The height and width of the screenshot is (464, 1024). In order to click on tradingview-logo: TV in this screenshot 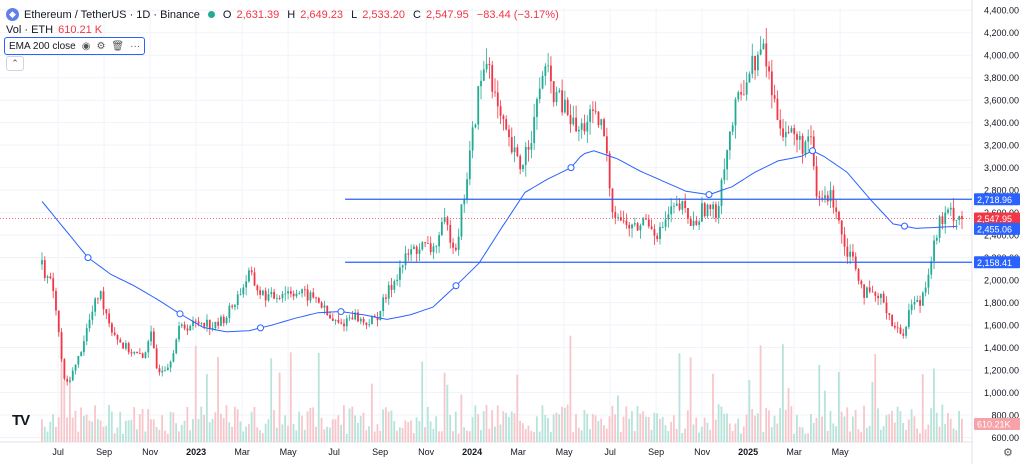, I will do `click(21, 420)`.